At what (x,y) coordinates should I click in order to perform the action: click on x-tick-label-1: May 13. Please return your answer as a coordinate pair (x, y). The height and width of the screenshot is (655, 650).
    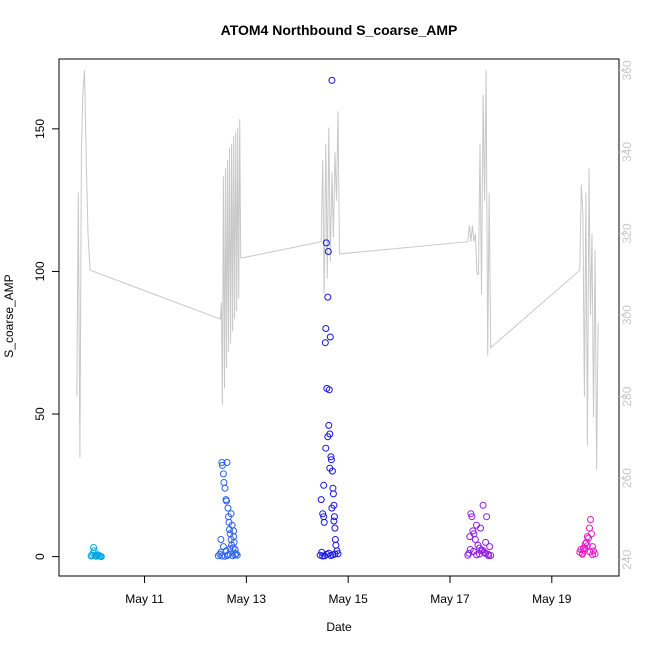
    Looking at the image, I should click on (247, 599).